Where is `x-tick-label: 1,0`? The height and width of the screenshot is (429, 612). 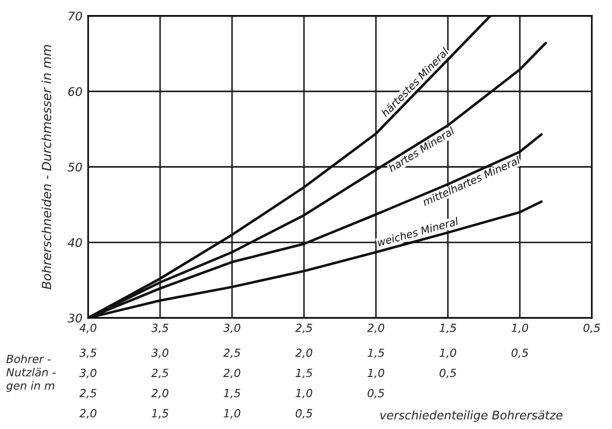
x-tick-label: 1,0 is located at coordinates (520, 329).